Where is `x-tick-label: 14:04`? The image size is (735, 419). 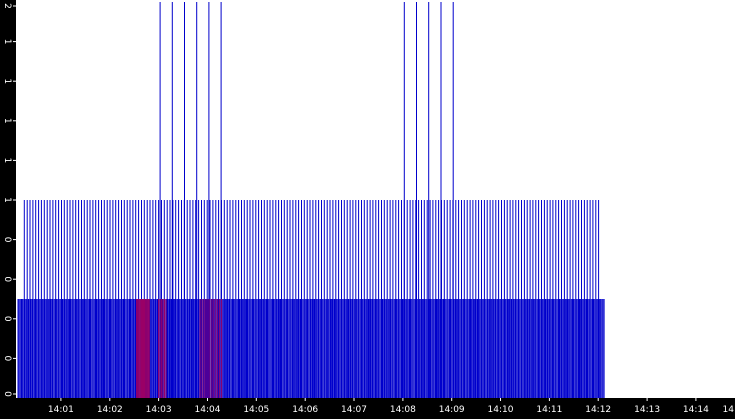 x-tick-label: 14:04 is located at coordinates (208, 410).